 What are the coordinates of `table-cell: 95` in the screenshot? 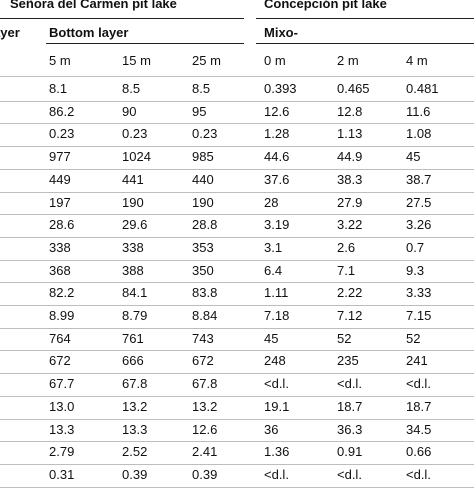 It's located at (199, 111).